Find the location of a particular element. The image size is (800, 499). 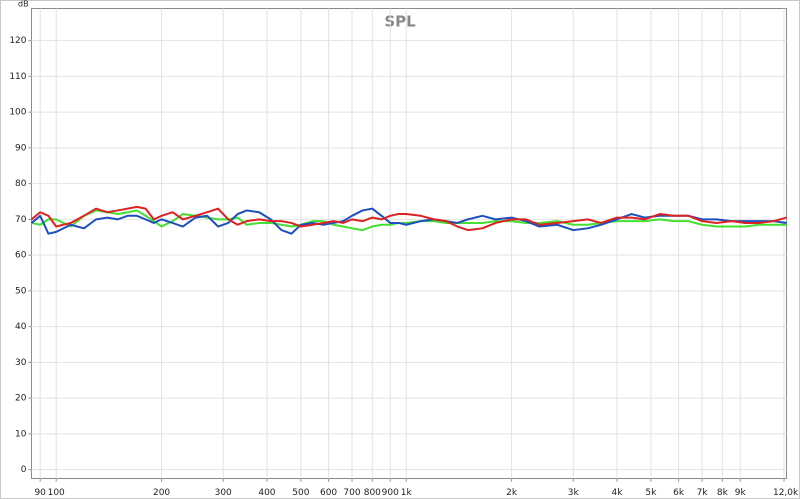

y-tick-label: 60 is located at coordinates (21, 256).